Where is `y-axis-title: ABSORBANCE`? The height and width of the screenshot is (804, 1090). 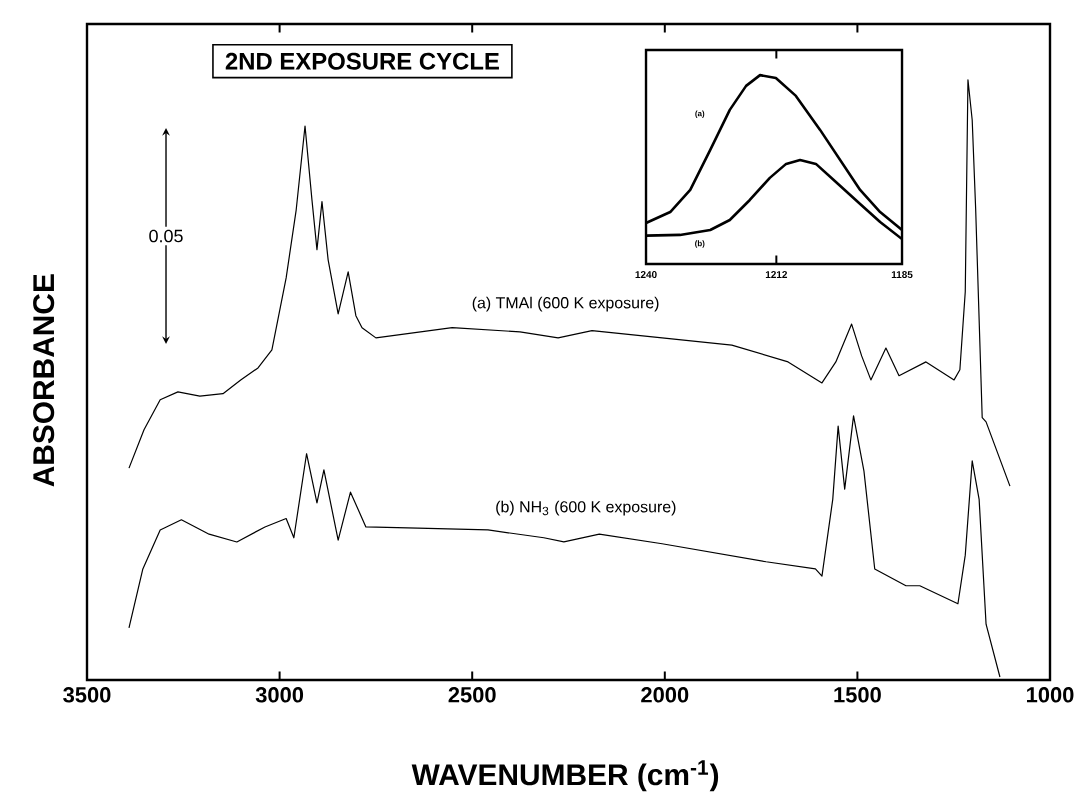
y-axis-title: ABSORBANCE is located at coordinates (44, 380).